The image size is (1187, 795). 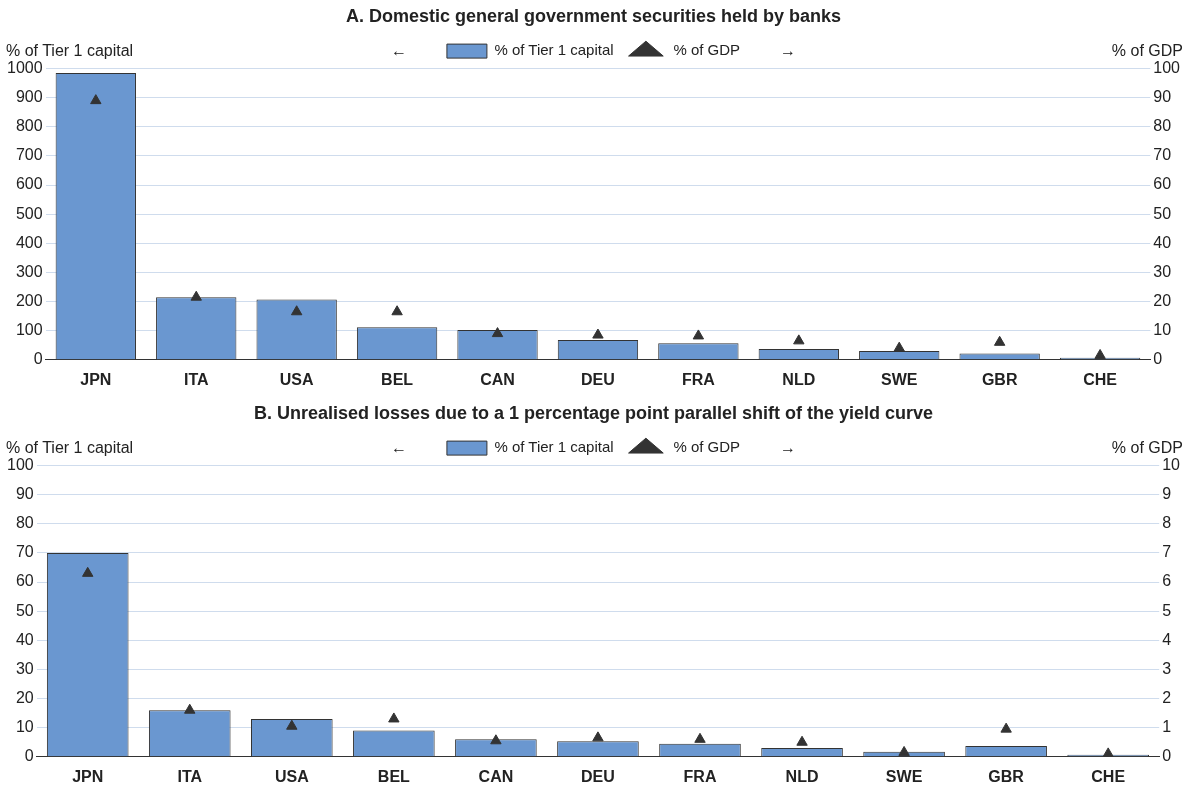 I want to click on y2-tick-label: 30, so click(x=1162, y=271).